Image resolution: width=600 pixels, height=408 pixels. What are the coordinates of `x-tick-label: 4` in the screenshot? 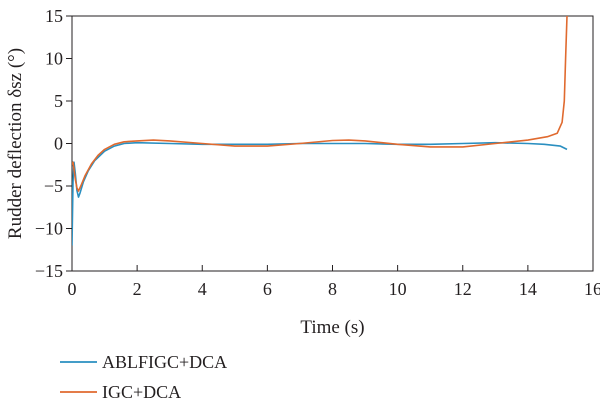 It's located at (202, 289).